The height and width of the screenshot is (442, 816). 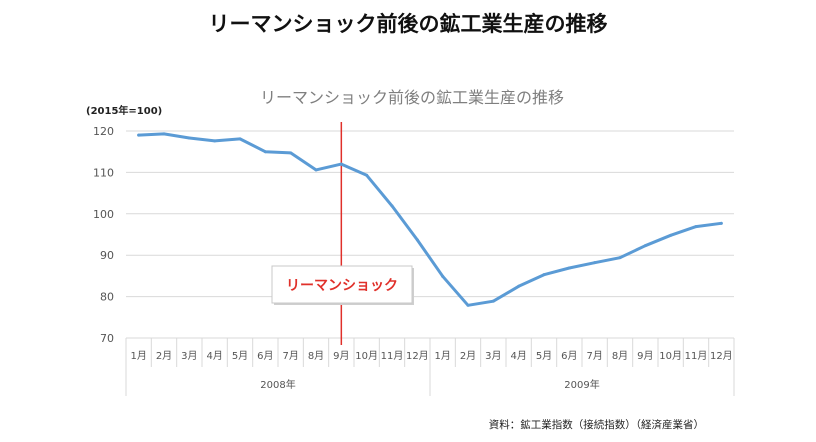 I want to click on y-axis-ticks: 70 80 90 100 110 120, so click(x=103, y=235).